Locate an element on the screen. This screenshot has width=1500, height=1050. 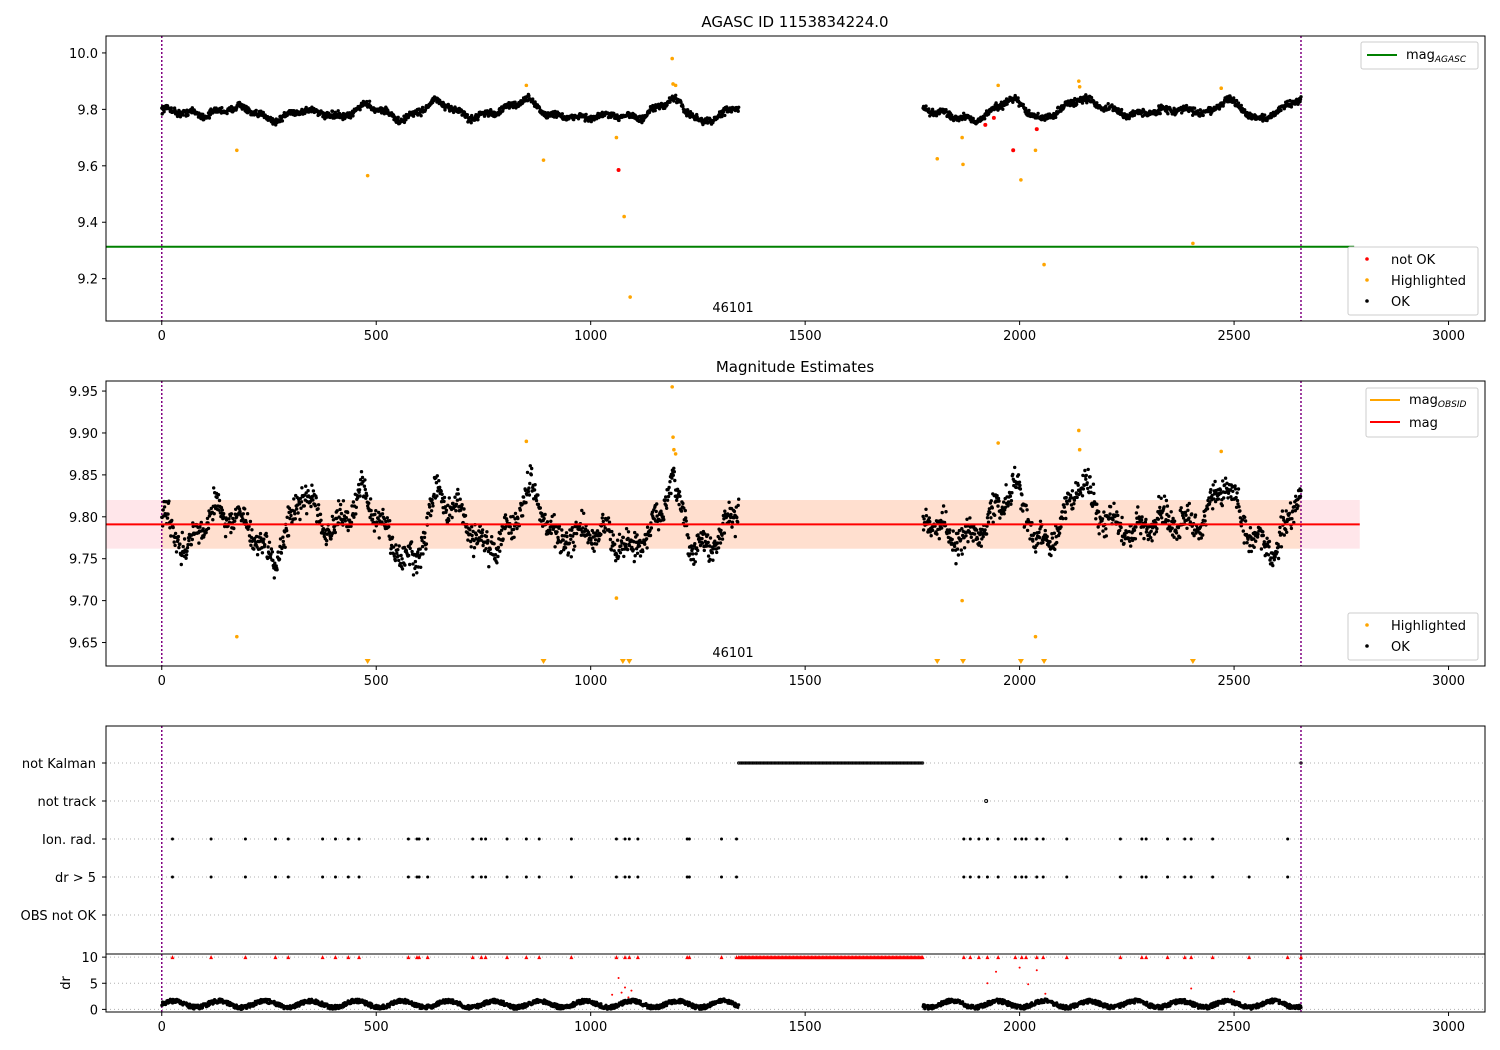
y-tick-label: 9.85 is located at coordinates (83, 476).